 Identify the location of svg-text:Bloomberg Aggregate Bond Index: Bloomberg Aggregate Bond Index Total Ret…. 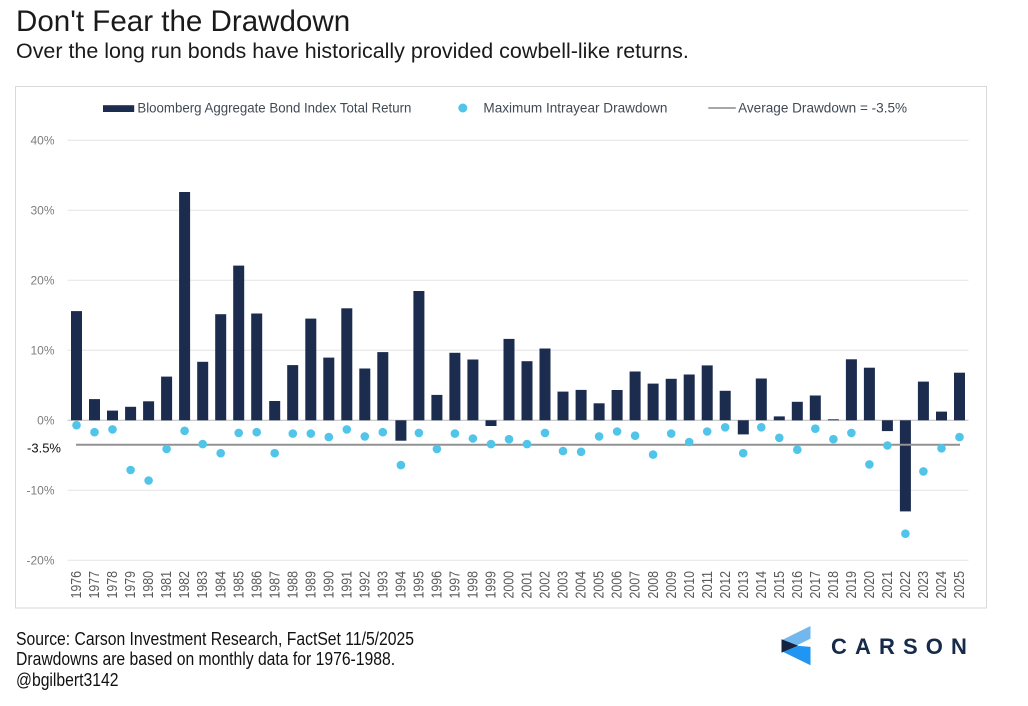
(274, 108).